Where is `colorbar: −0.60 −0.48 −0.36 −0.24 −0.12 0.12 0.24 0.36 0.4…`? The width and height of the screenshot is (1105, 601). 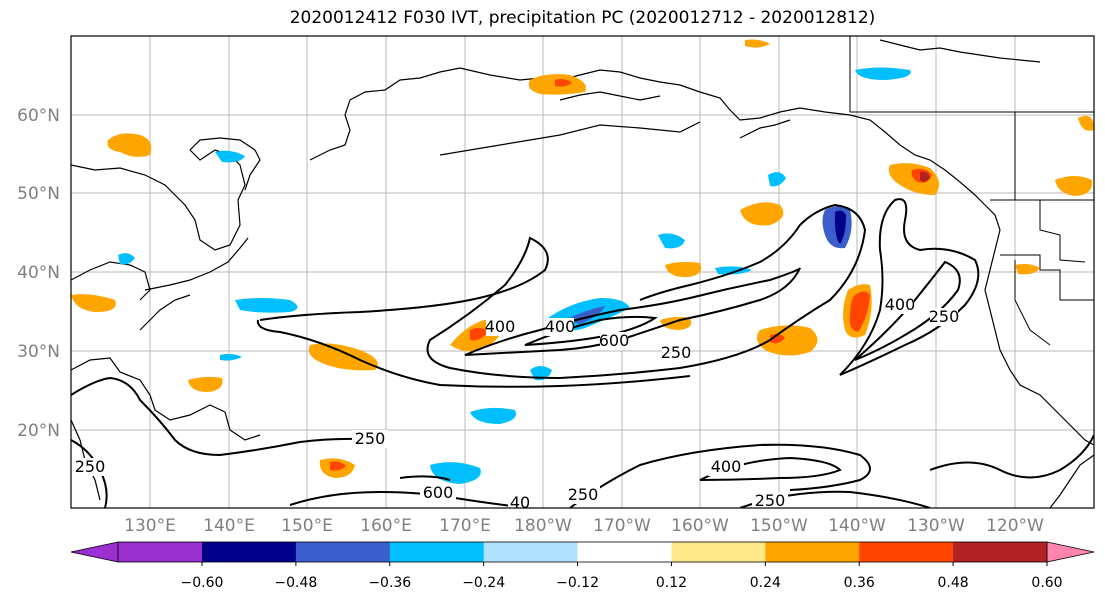
colorbar: −0.60 −0.48 −0.36 −0.24 −0.12 0.12 0.24 0.36 0.4… is located at coordinates (582, 566).